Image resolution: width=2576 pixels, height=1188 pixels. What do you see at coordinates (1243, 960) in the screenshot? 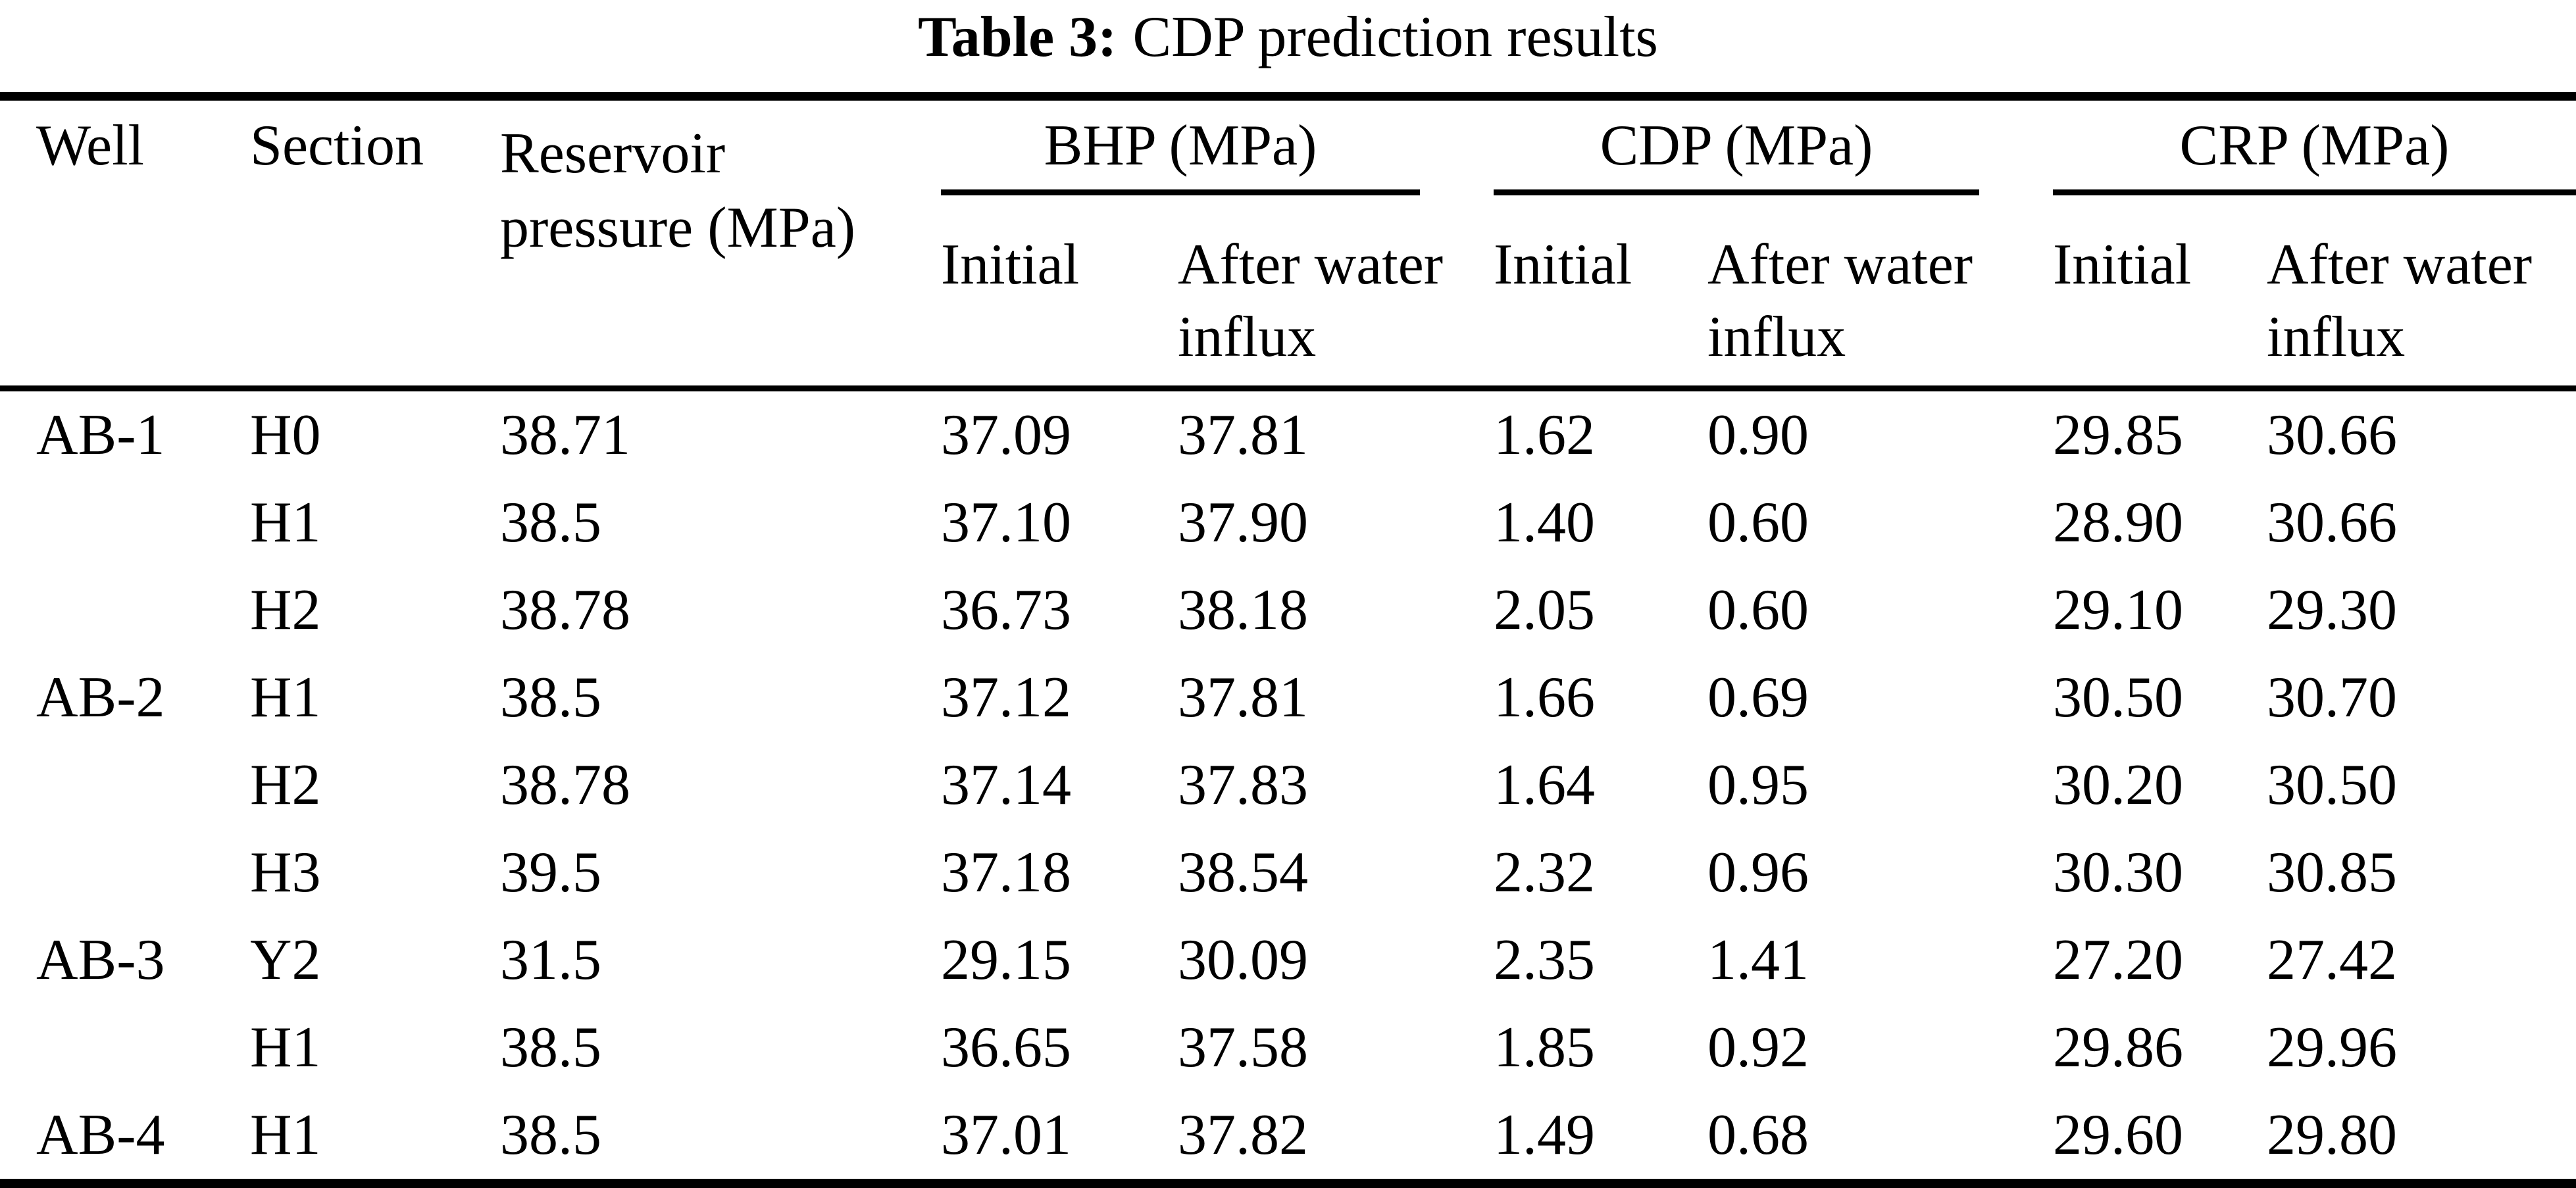
I see `cell-bhp-after: 30.09` at bounding box center [1243, 960].